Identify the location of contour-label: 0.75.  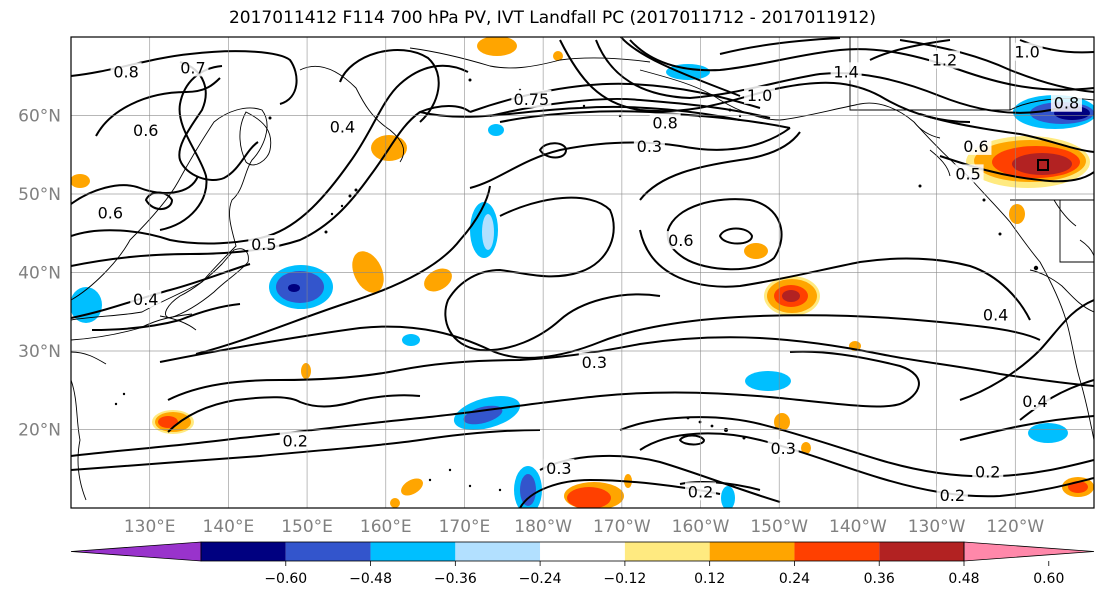
(532, 99).